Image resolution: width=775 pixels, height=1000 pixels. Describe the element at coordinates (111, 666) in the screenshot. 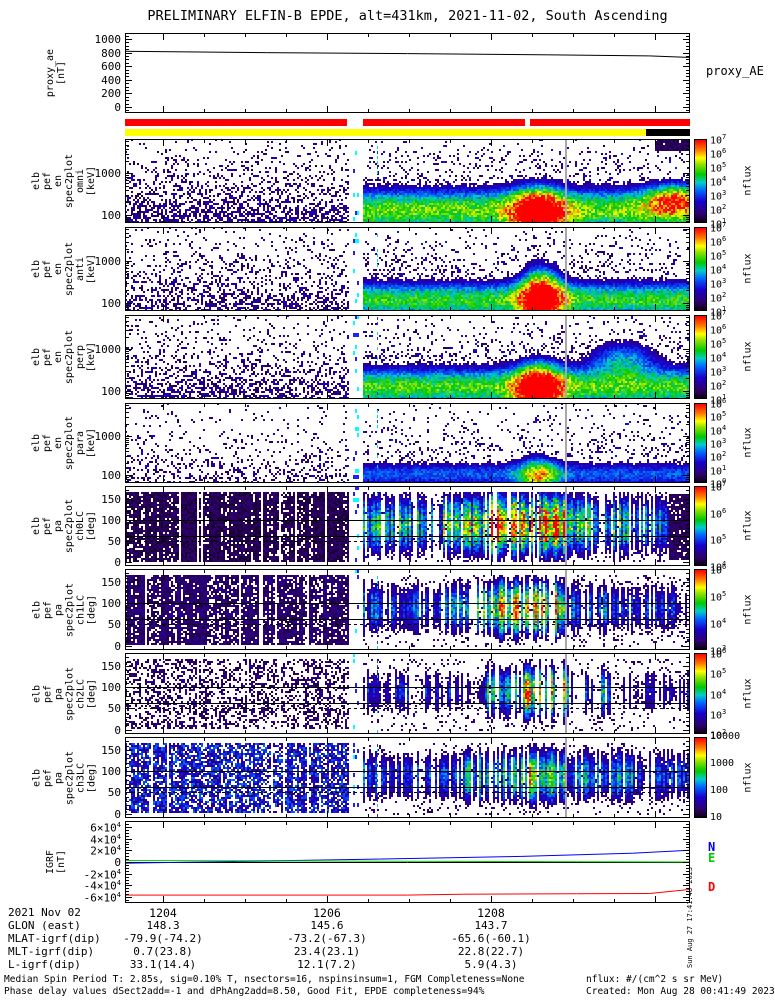

I see `ytick-label-pa_ch2-0: 150` at that location.